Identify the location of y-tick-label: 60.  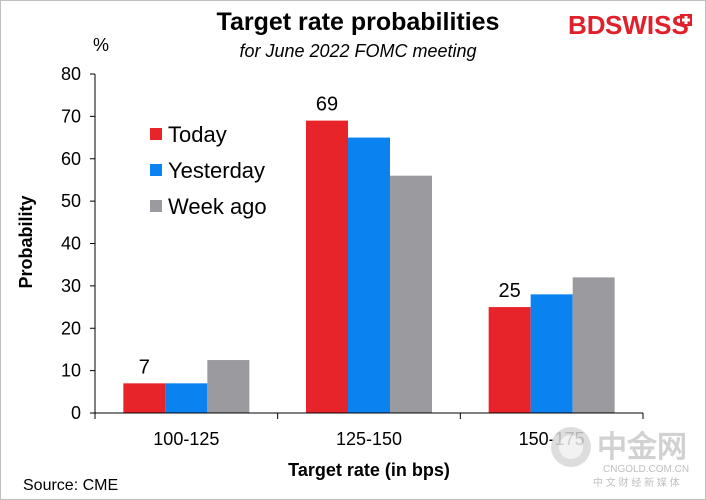
(71, 159).